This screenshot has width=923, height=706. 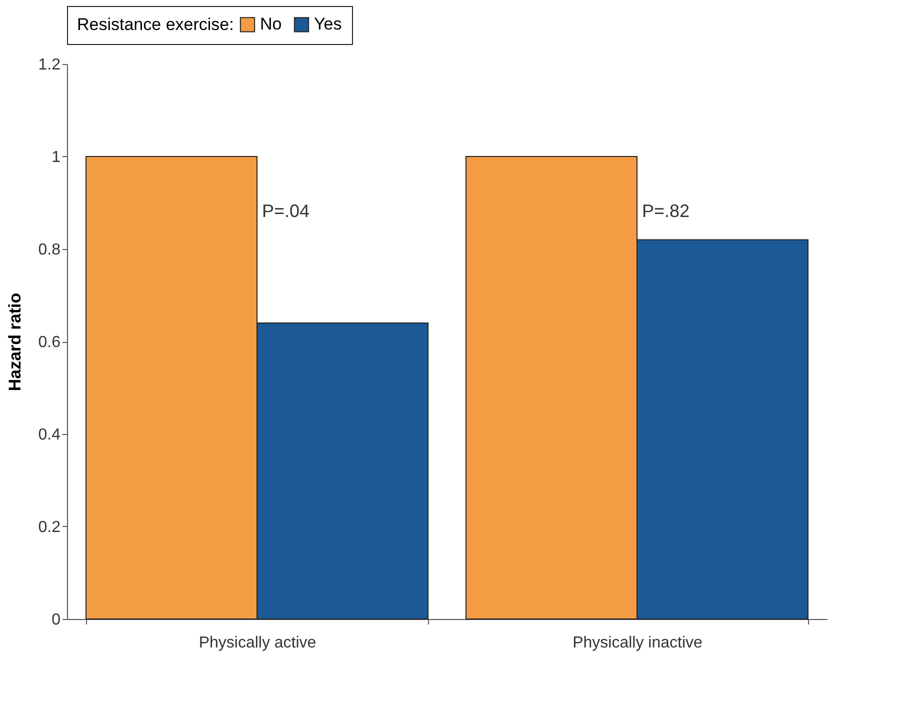 I want to click on y-tick-label: 0.8, so click(x=49, y=250).